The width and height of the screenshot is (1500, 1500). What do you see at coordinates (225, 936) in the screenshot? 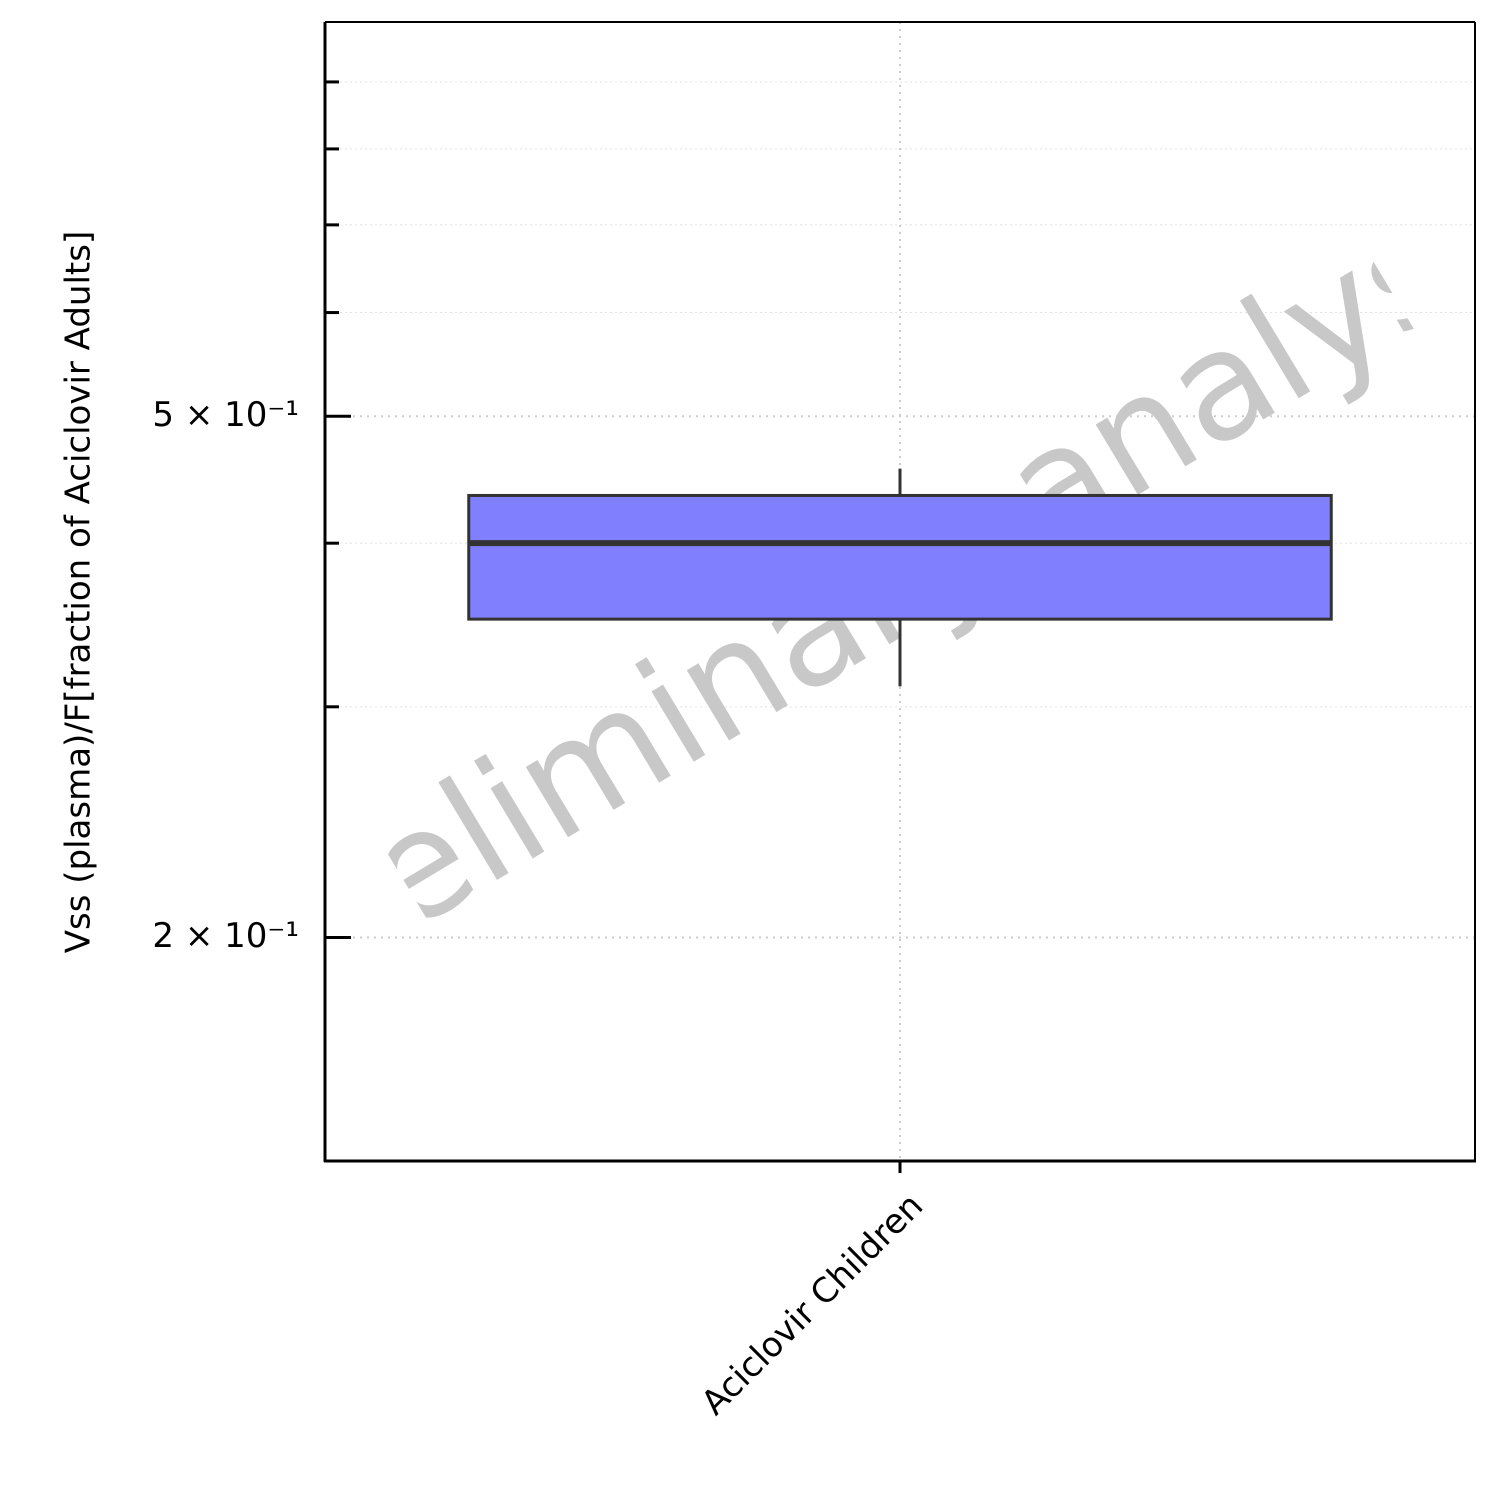
I see `y-tick-label: 2 × 10⁻¹` at bounding box center [225, 936].